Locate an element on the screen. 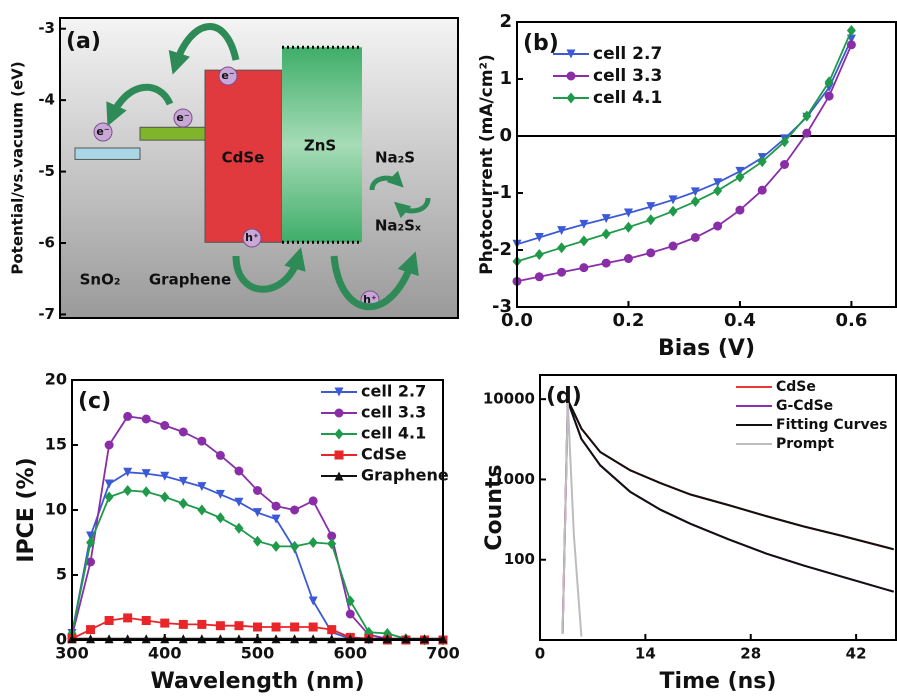  x-tick-label: 0 is located at coordinates (540, 654).